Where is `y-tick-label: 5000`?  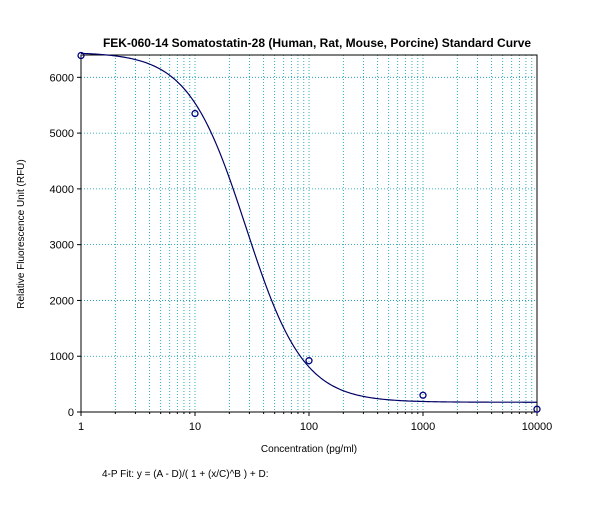
y-tick-label: 5000 is located at coordinates (62, 134).